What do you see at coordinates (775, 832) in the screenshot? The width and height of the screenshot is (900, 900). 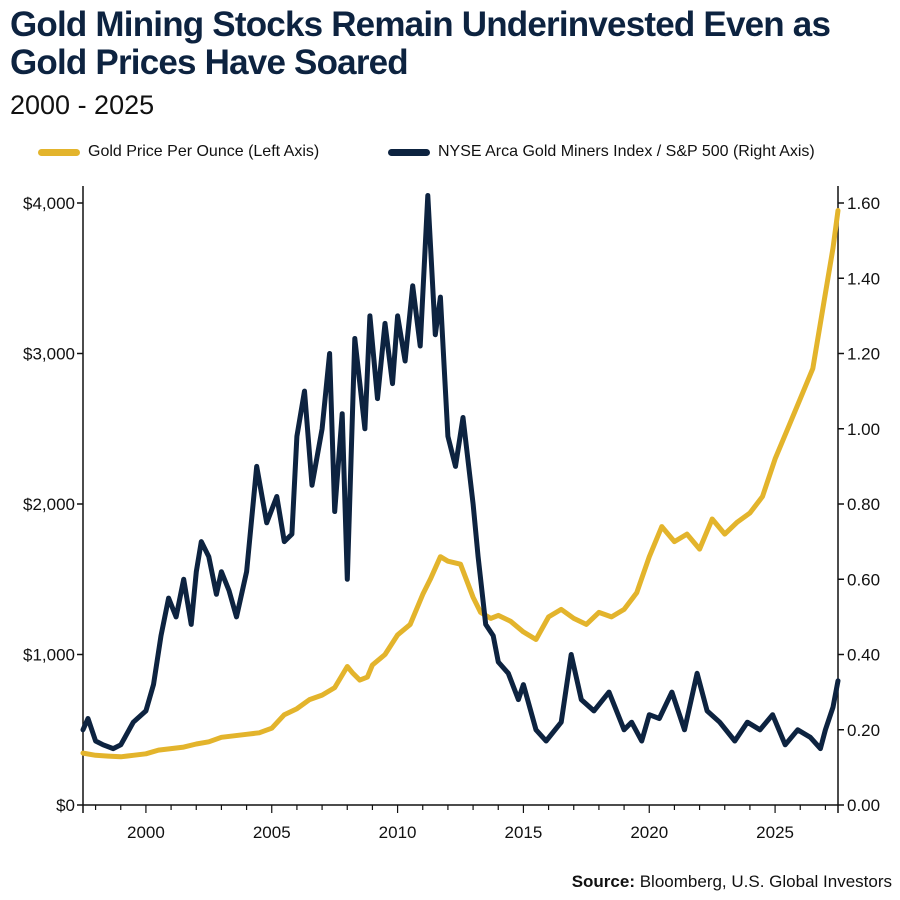 I see `x-axis-tick-label: 2025` at bounding box center [775, 832].